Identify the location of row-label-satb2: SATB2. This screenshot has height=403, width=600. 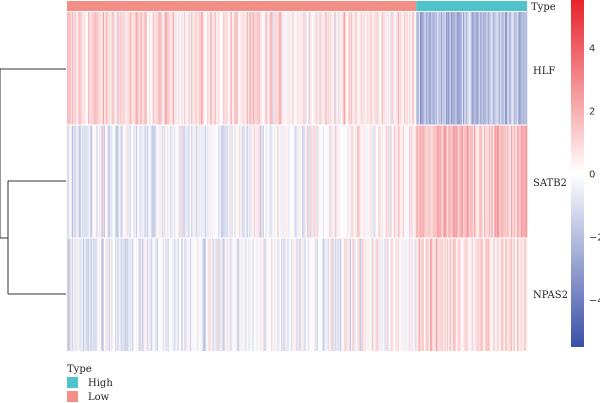
(550, 183).